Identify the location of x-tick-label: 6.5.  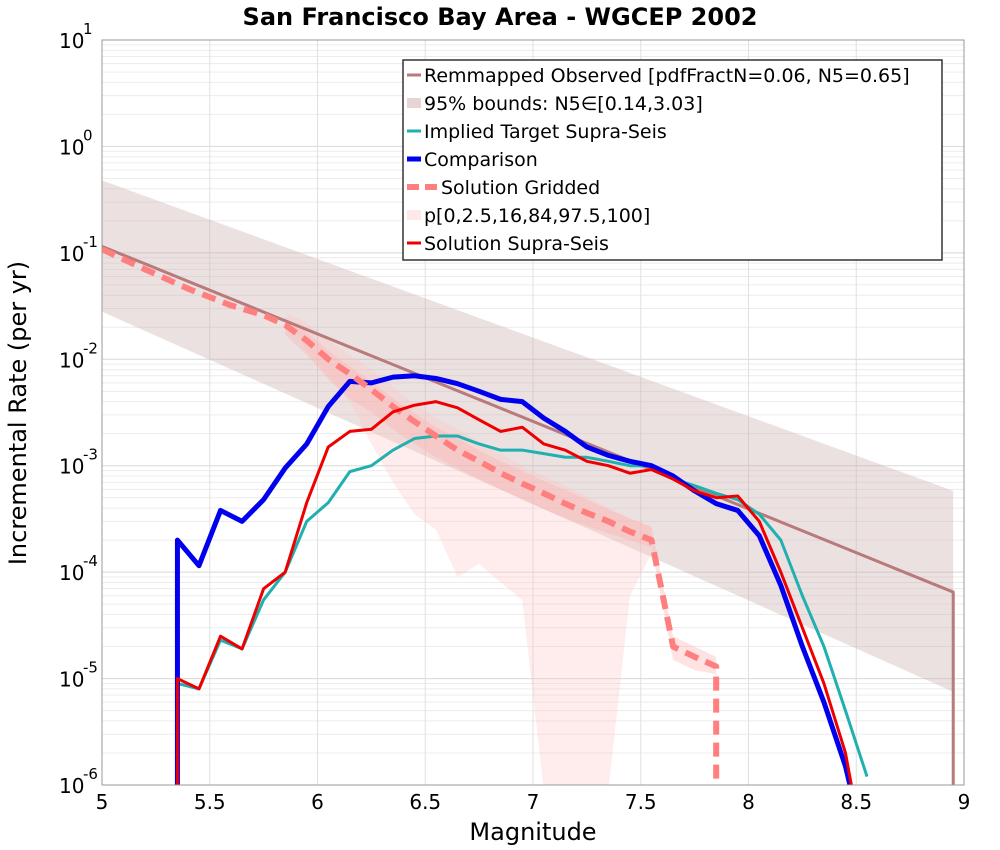
(425, 802).